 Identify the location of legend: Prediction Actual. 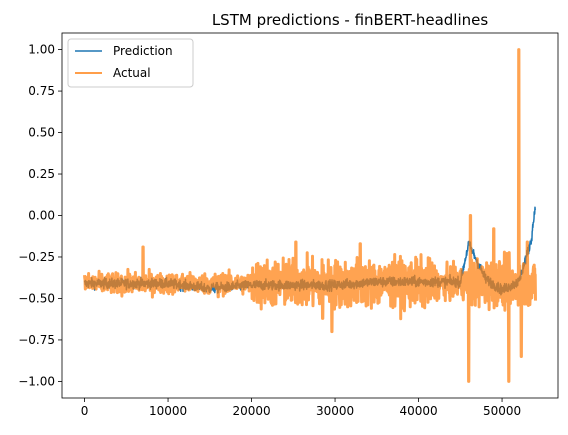
(130, 63).